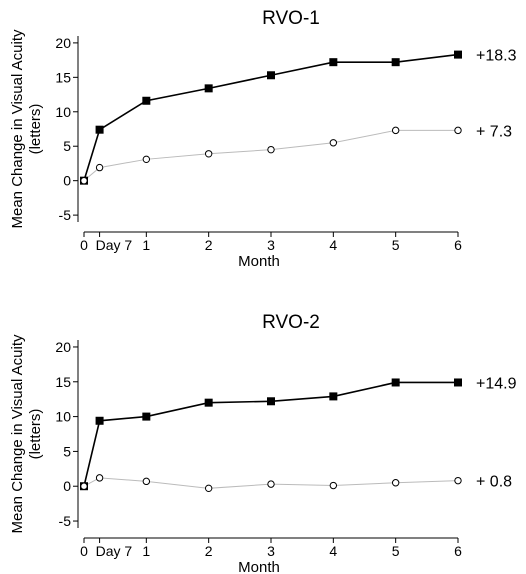  What do you see at coordinates (291, 322) in the screenshot?
I see `rvo-2-chart-title: RVO-2` at bounding box center [291, 322].